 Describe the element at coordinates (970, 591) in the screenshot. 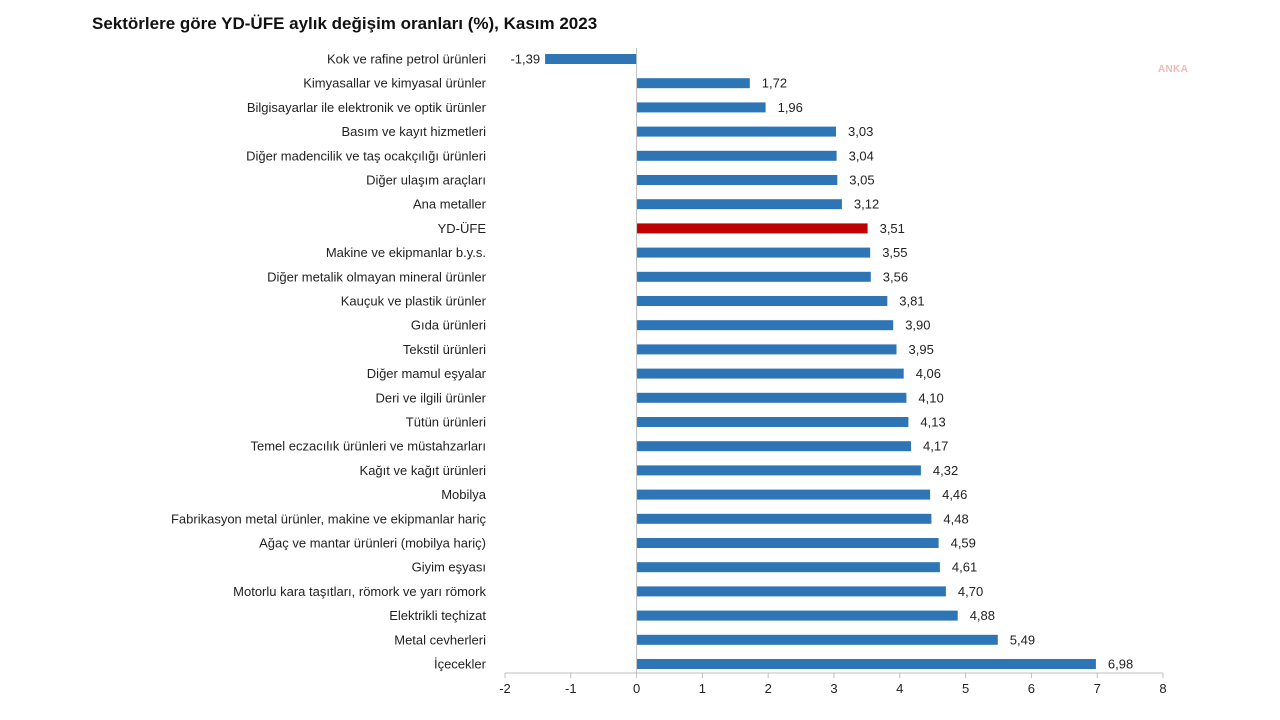

I see `value-label: 4,70` at that location.